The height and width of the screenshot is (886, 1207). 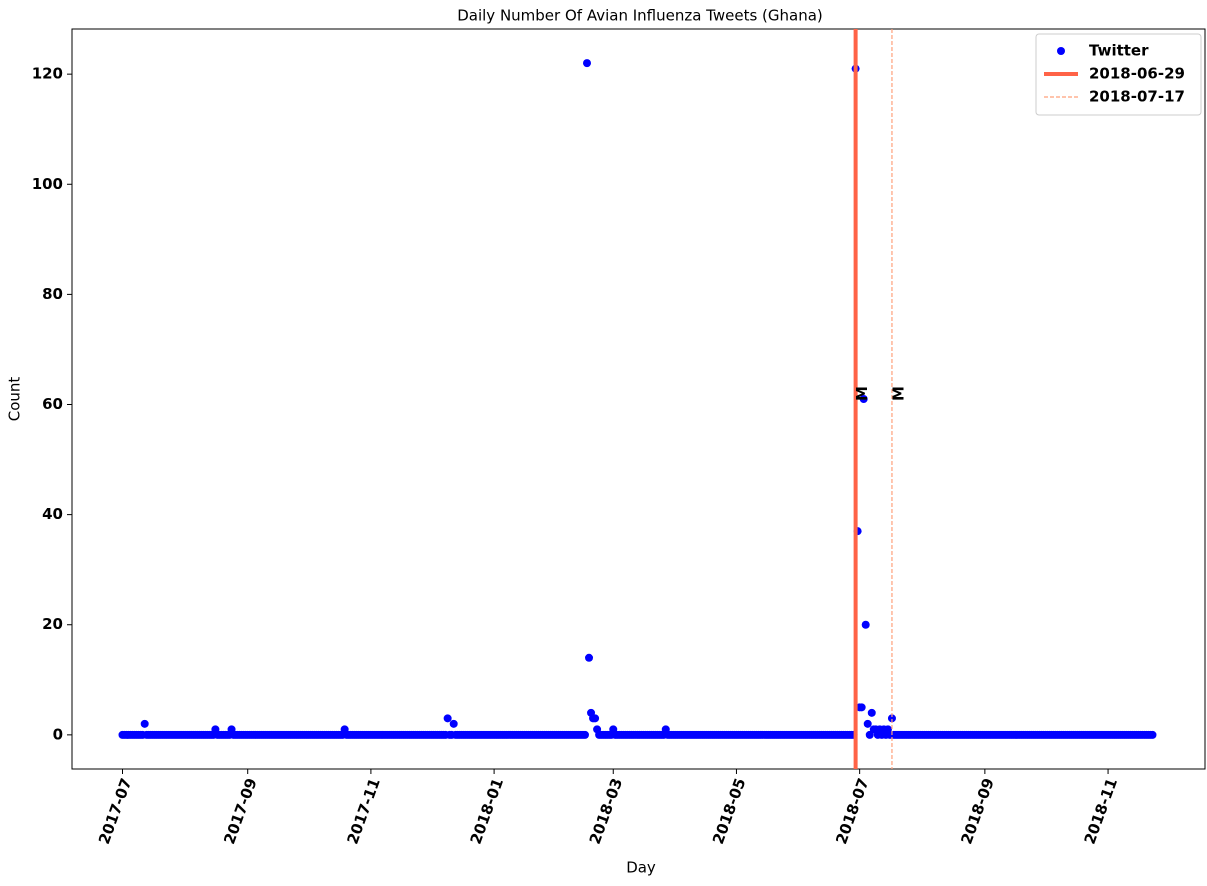 I want to click on legend-label: 2018-07-17, so click(x=1137, y=97).